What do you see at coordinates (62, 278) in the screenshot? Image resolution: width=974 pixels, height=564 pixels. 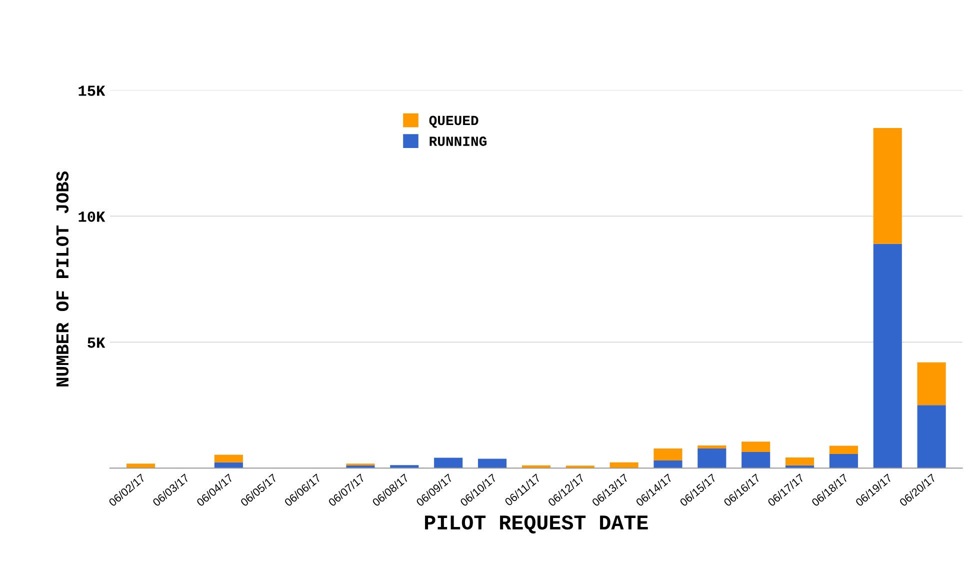 I see `y-axis-title: NUMBER OF PILOT JOBS` at bounding box center [62, 278].